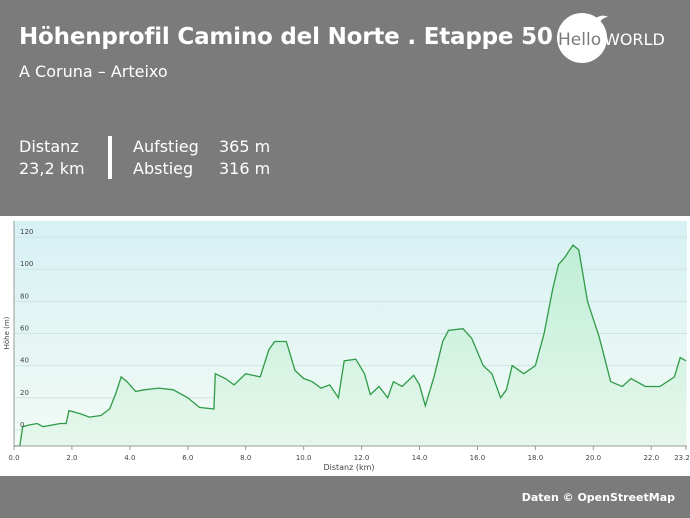 This screenshot has width=690, height=518. Describe the element at coordinates (478, 458) in the screenshot. I see `x-tick-label: 16.0` at that location.